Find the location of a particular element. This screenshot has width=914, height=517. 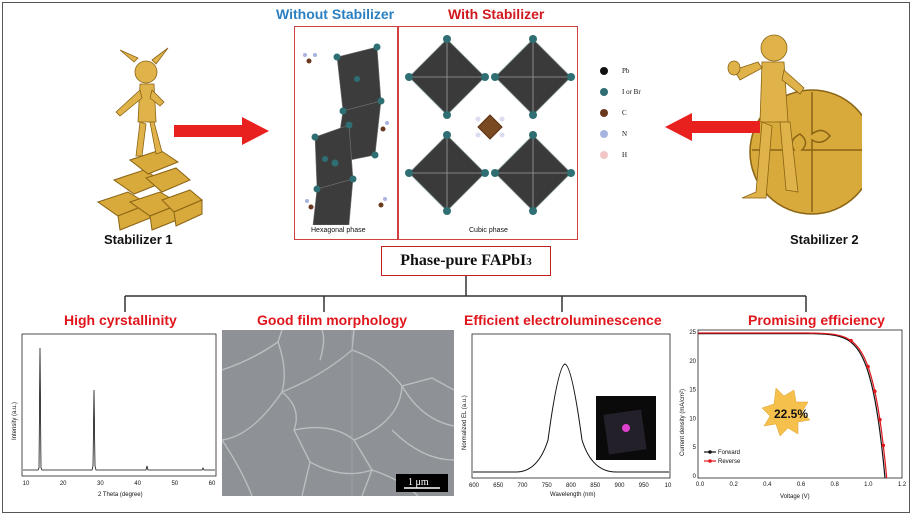

phase-pure-subscript: 3 is located at coordinates (529, 262).